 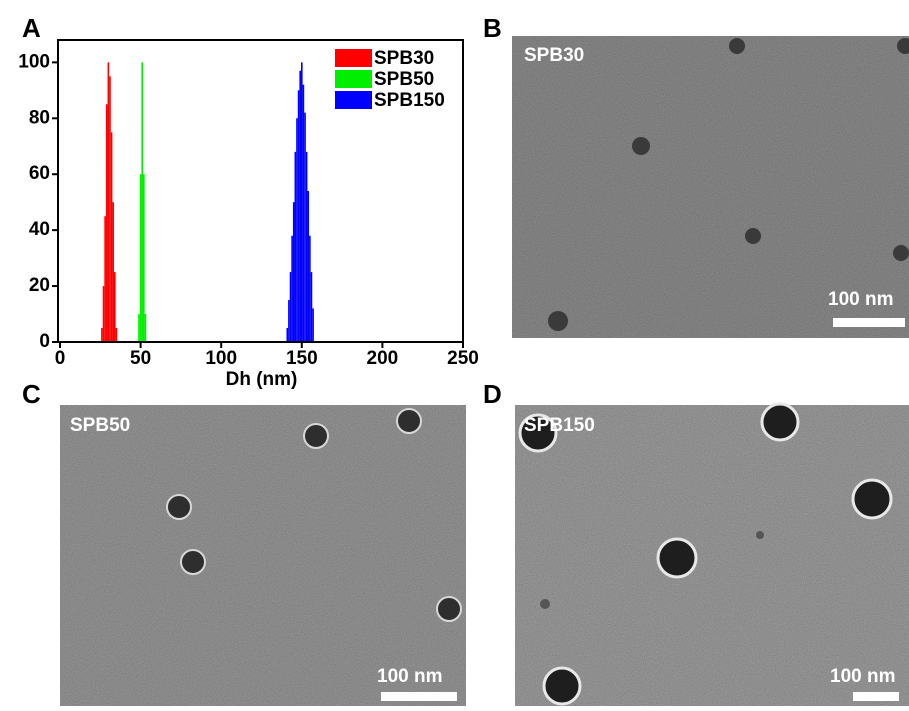 What do you see at coordinates (383, 358) in the screenshot?
I see `x-tick-label: 200` at bounding box center [383, 358].